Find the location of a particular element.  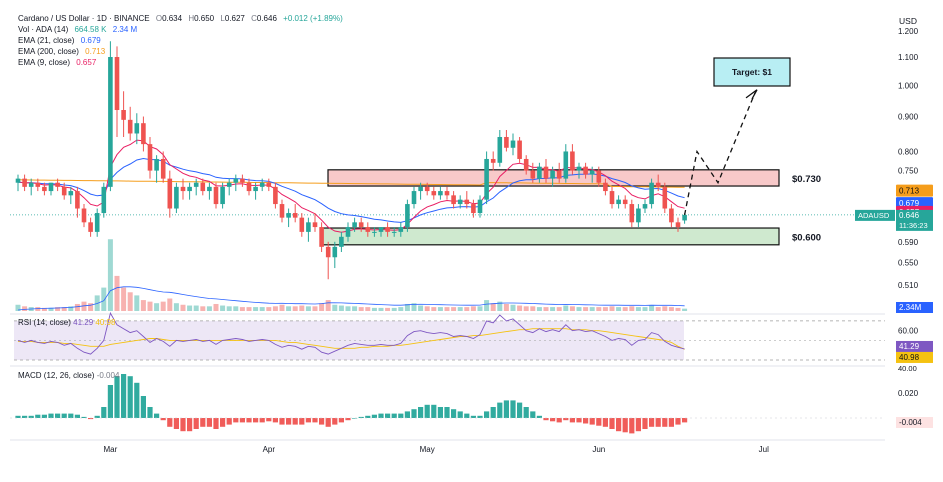

price-tick-label: 0.510 is located at coordinates (908, 285).